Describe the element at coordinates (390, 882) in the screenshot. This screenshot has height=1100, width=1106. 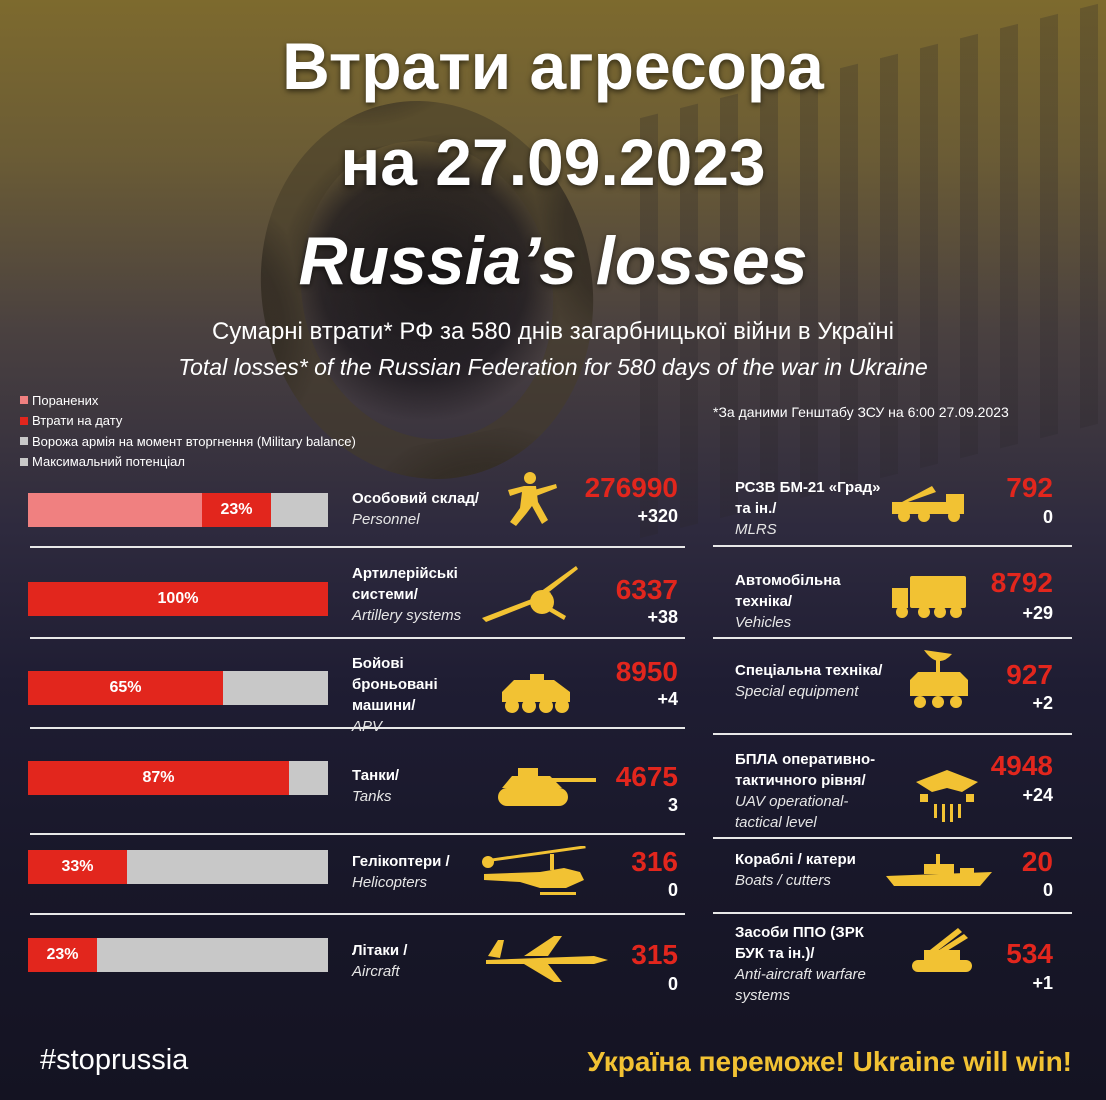
I see `label-en: Helicopters` at that location.